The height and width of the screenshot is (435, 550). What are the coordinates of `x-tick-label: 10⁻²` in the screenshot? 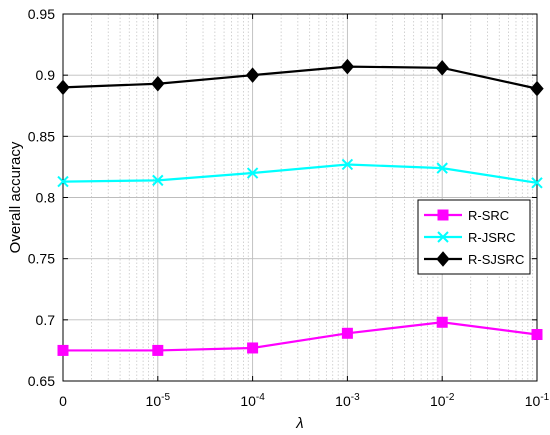 It's located at (442, 400).